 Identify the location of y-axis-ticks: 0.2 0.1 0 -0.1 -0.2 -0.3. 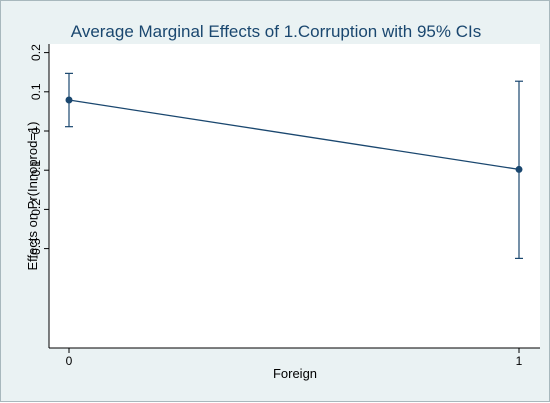
(39, 151).